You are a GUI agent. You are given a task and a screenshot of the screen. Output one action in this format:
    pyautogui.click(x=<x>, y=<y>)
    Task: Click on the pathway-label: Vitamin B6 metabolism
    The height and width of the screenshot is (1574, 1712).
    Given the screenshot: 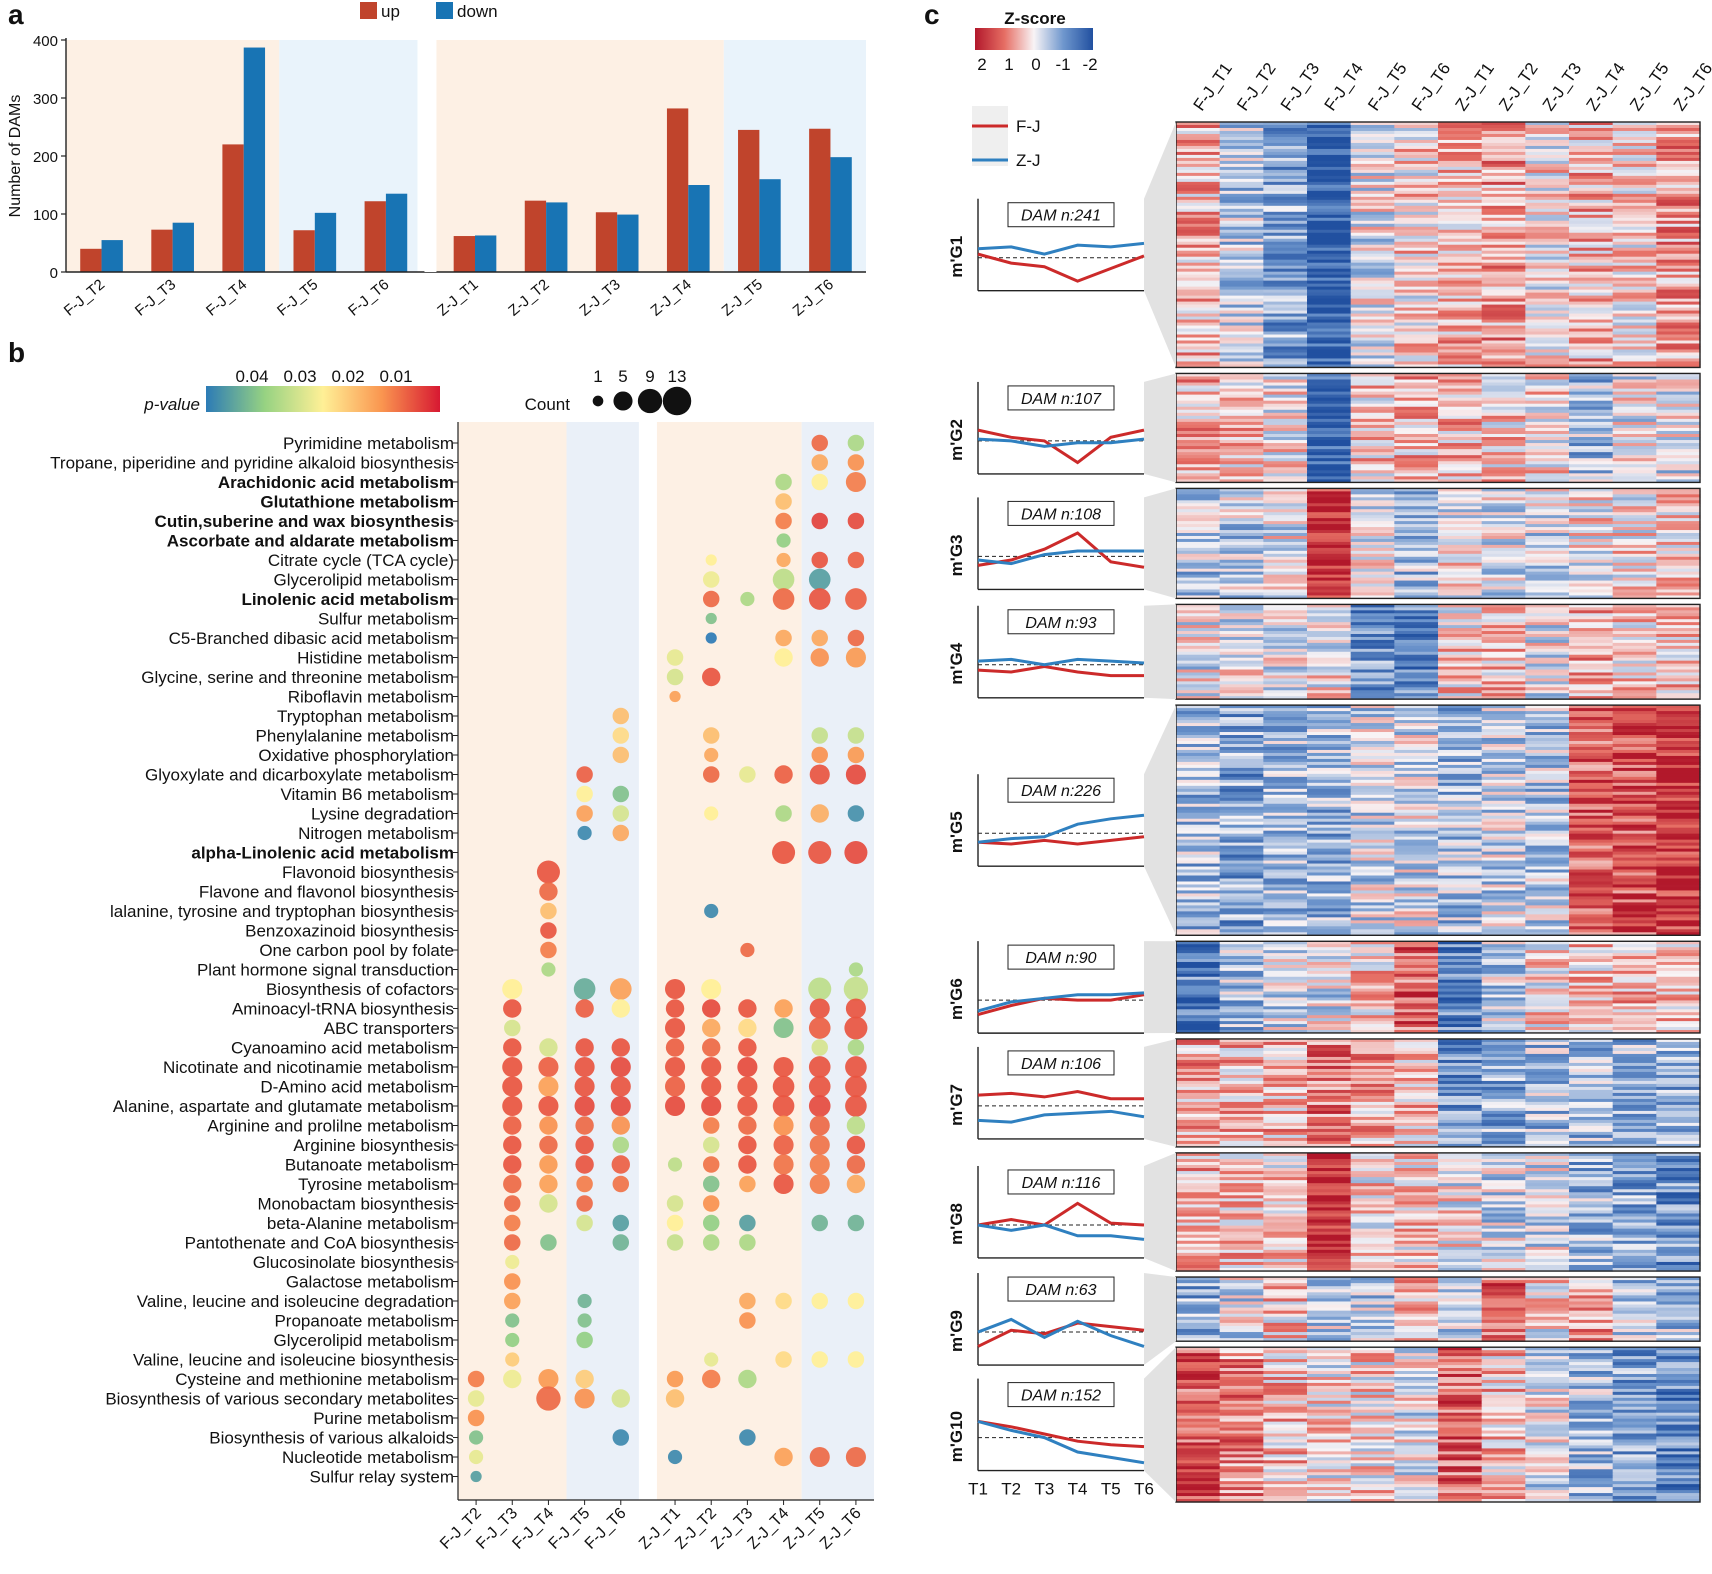 What is the action you would take?
    pyautogui.click(x=367, y=794)
    